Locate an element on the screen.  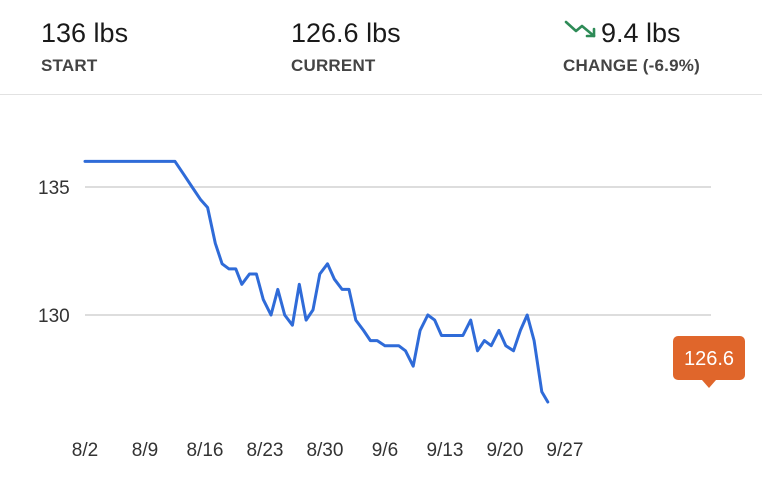
current-value-callout: 126.6 is located at coordinates (709, 362).